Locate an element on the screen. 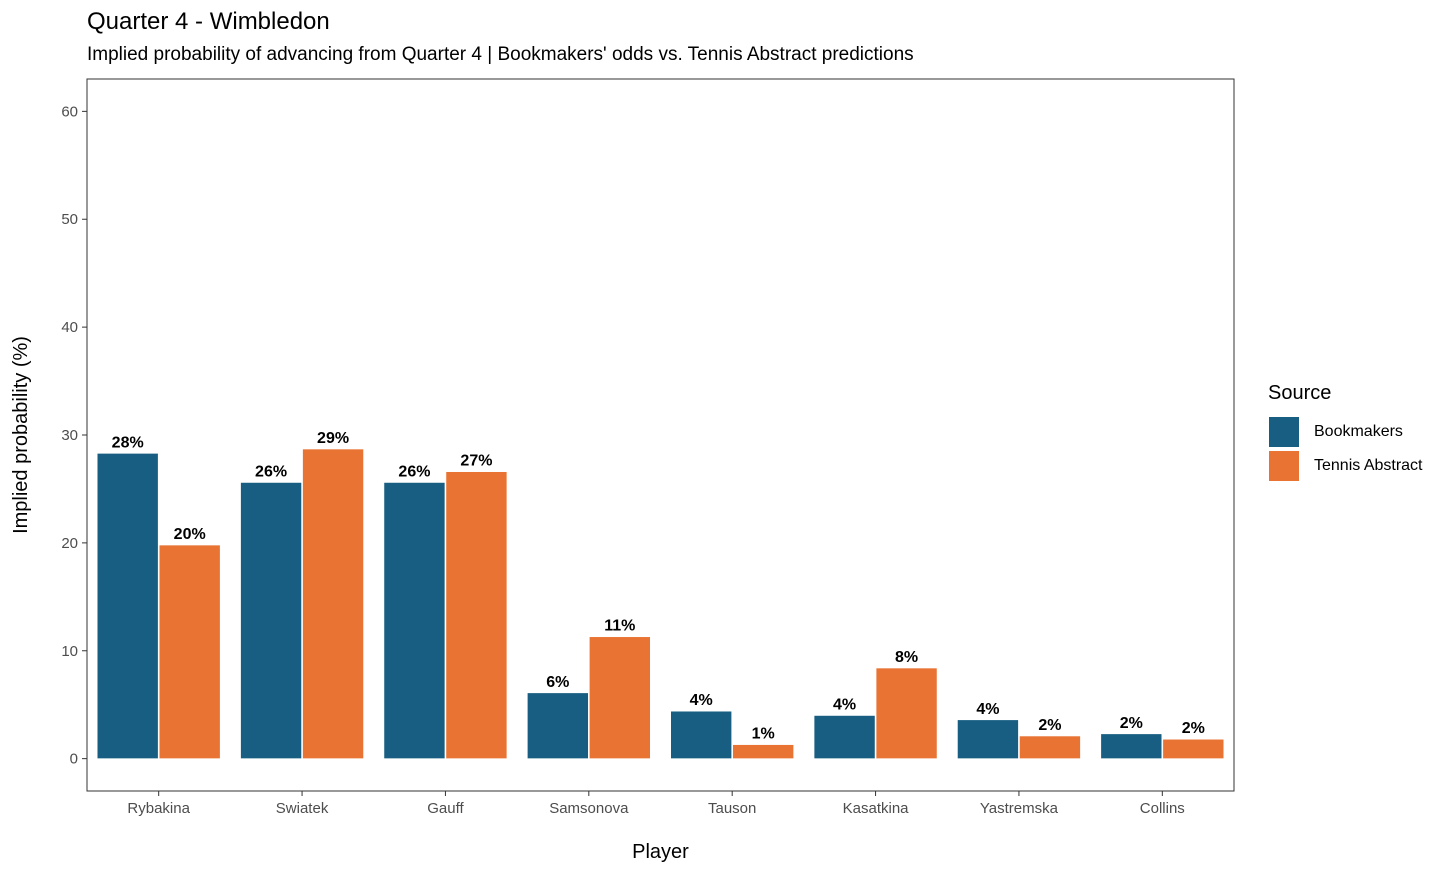 The image size is (1456, 874). x-tick-label: Rybakina is located at coordinates (158, 808).